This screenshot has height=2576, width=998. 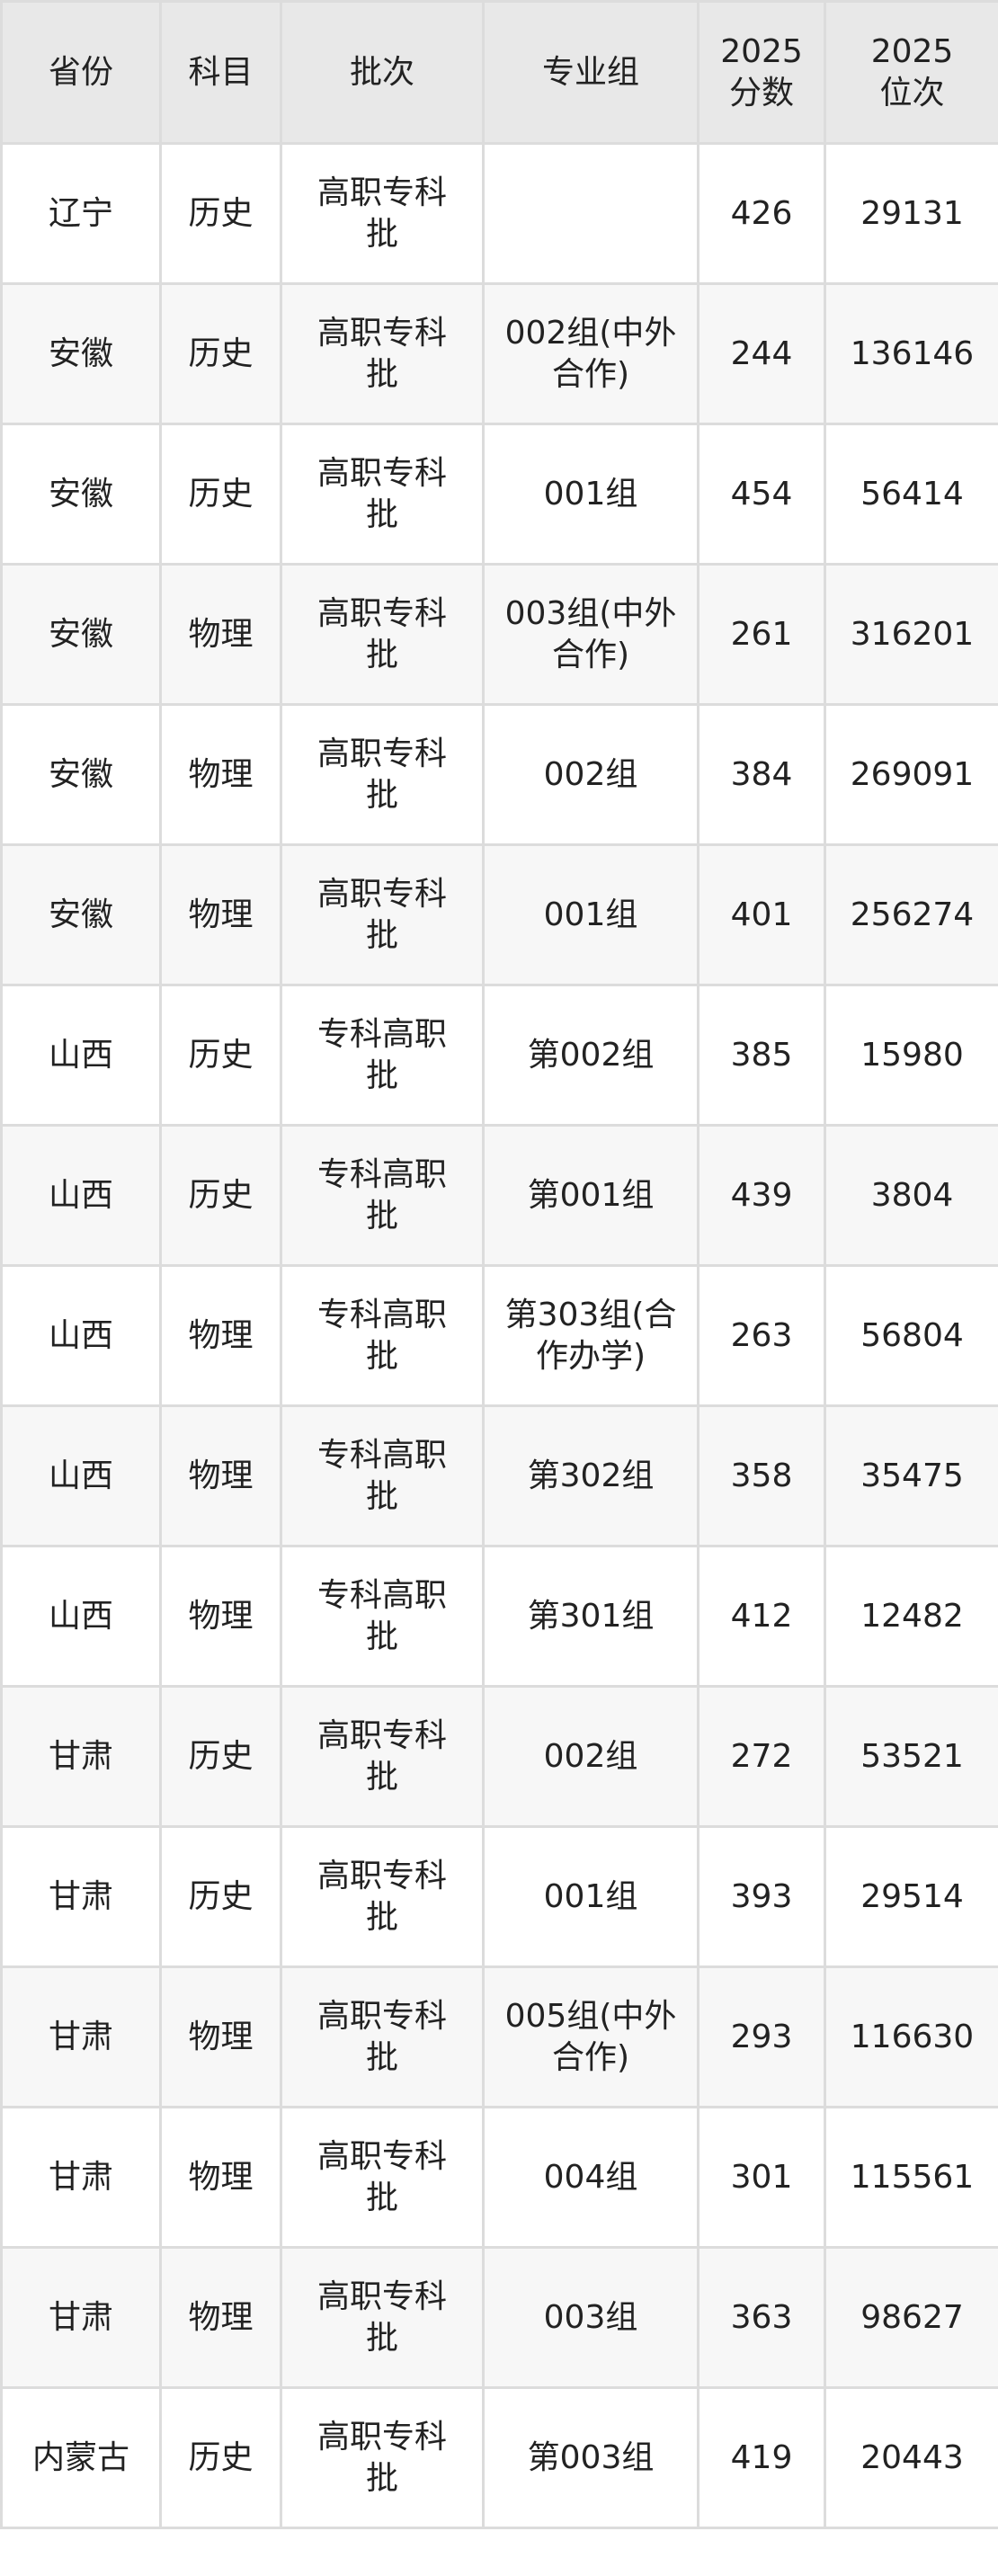 I want to click on header-major-group: 专业组, so click(x=590, y=73).